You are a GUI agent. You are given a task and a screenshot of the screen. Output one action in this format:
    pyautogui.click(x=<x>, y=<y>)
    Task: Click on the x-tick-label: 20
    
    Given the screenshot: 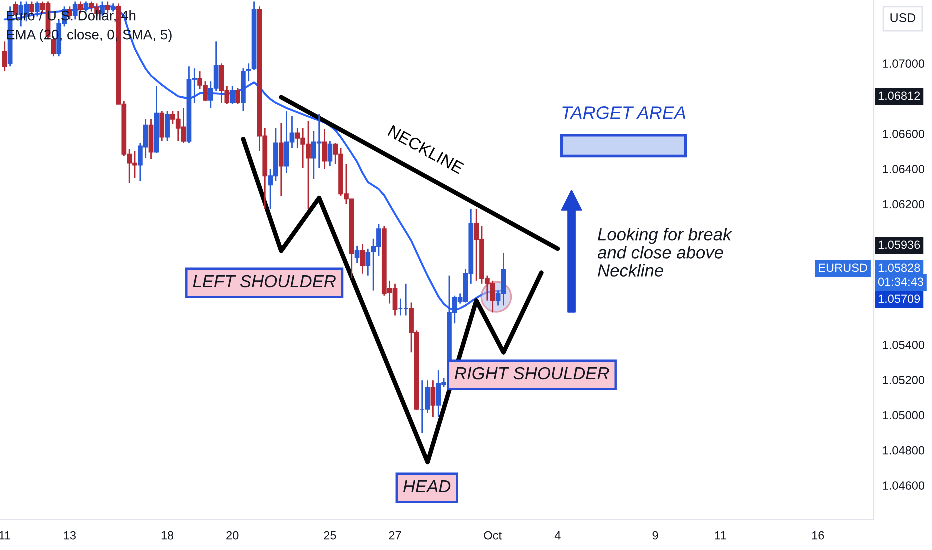 What is the action you would take?
    pyautogui.click(x=232, y=535)
    